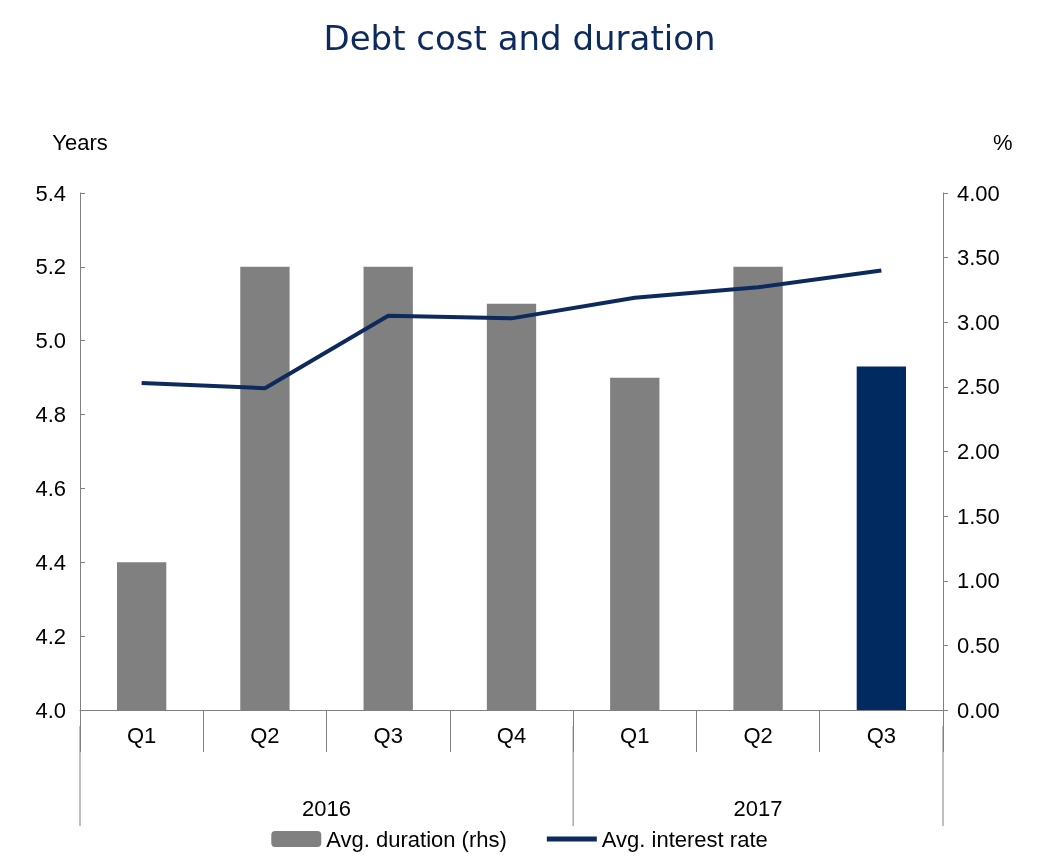  I want to click on y2-tick-label: 2.00, so click(978, 451).